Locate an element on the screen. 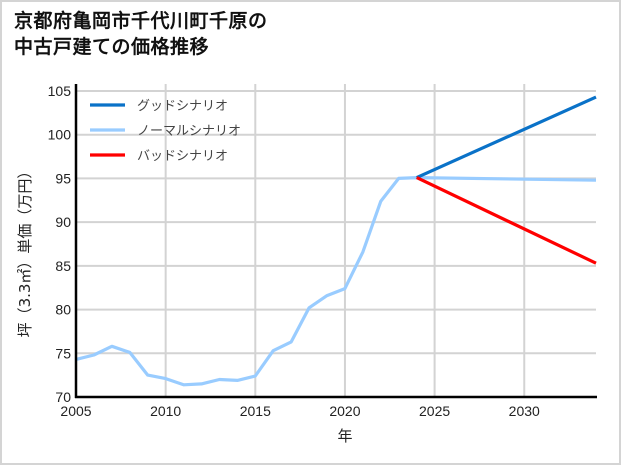 Image resolution: width=621 pixels, height=465 pixels. x-tick-label: 2020 is located at coordinates (344, 411).